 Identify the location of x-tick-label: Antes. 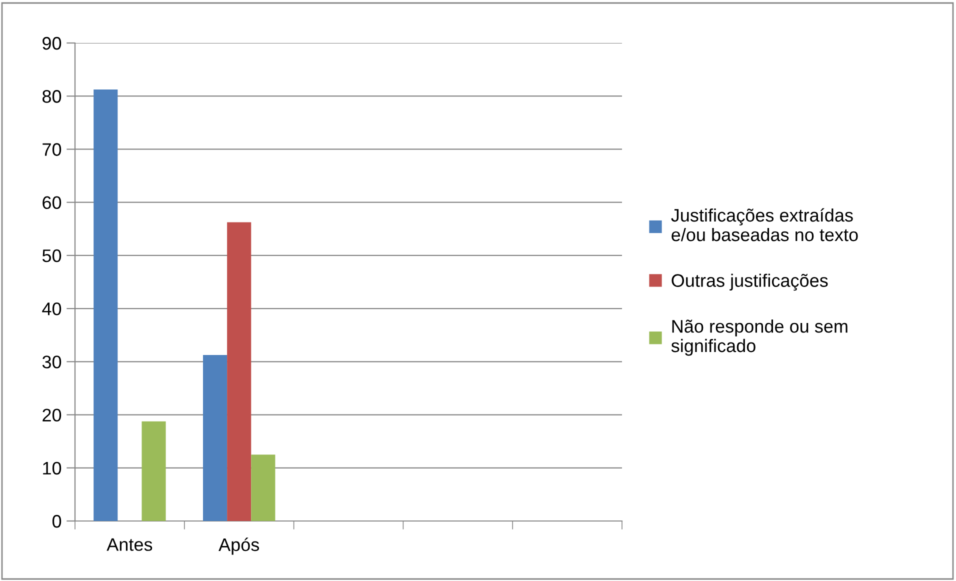
(129, 544).